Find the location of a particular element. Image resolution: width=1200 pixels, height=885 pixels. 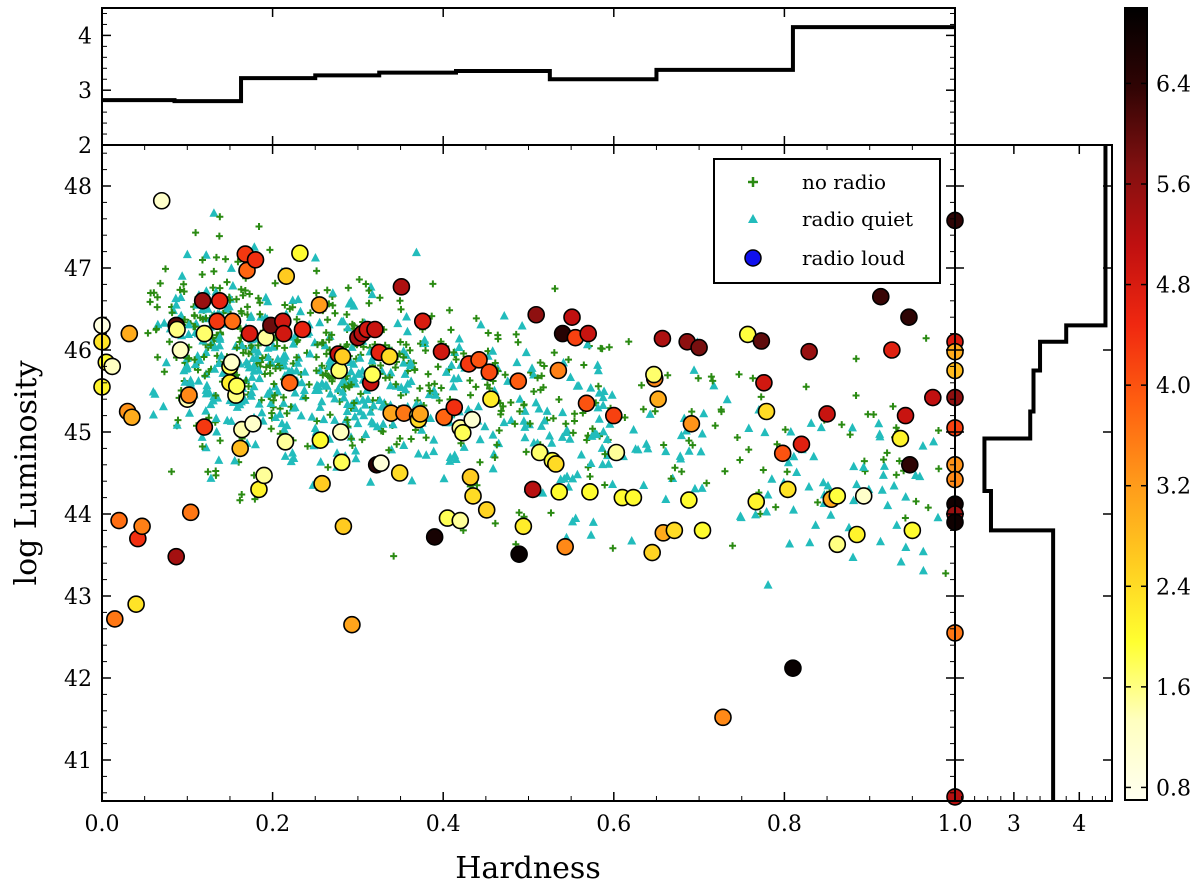

x-tick-label: 0.2 is located at coordinates (272, 824).